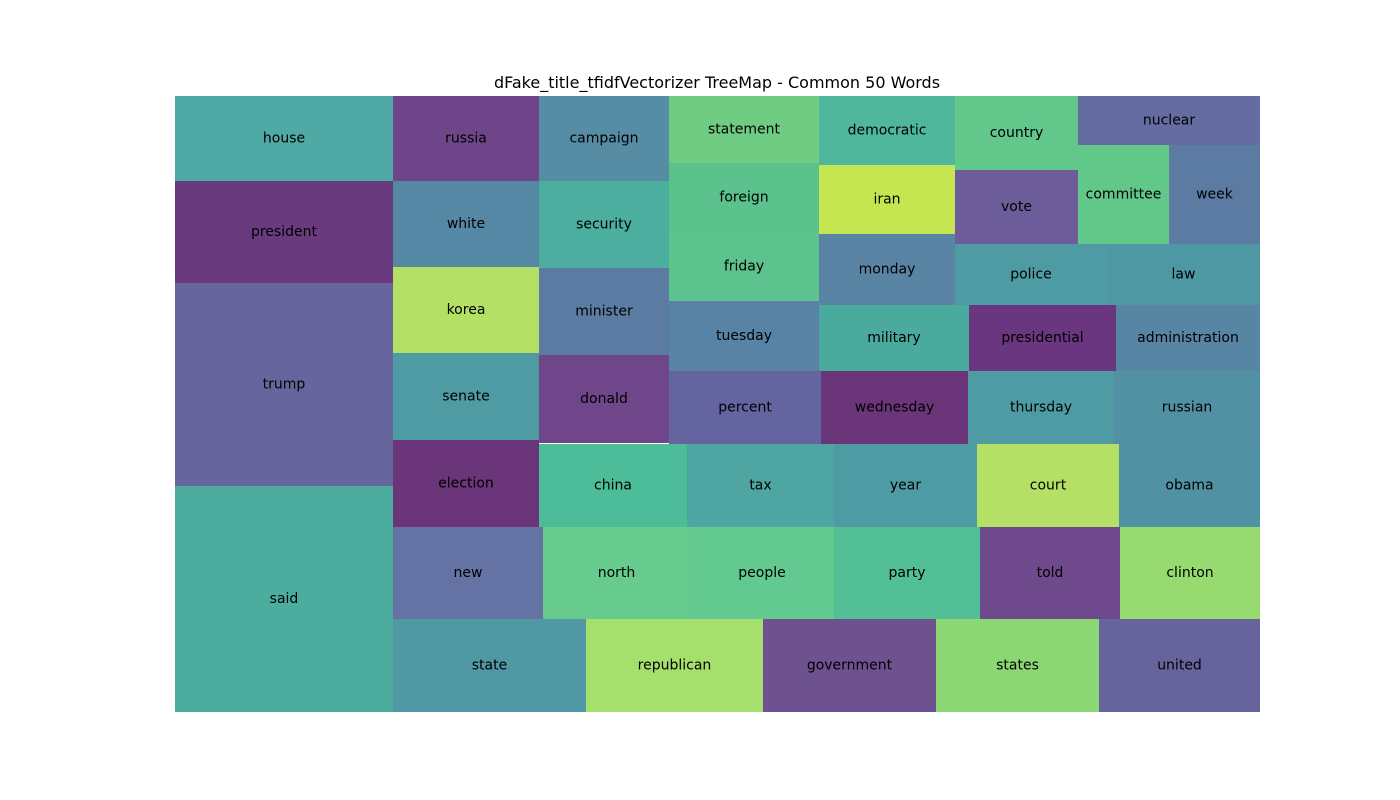  I want to click on treemap-label-campaign: campaign, so click(603, 139).